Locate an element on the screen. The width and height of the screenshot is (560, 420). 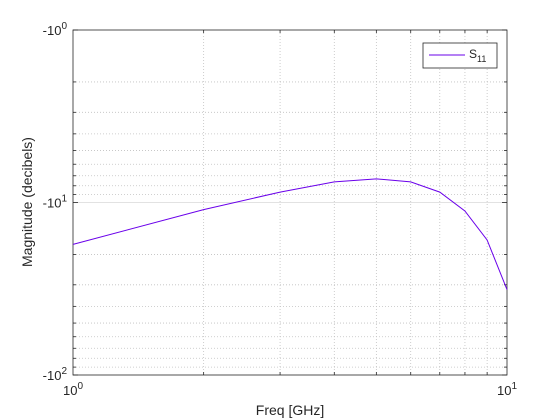
y-tick-label: -101 is located at coordinates (55, 202).